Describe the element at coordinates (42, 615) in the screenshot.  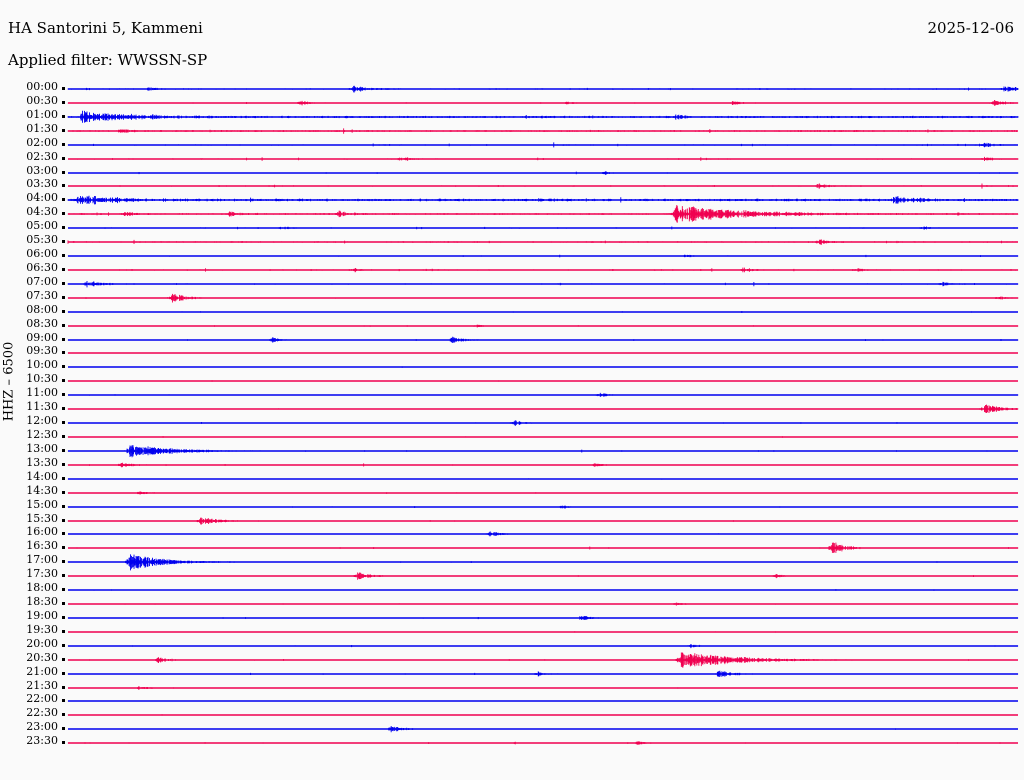
I see `row-time-label: 19:00` at that location.